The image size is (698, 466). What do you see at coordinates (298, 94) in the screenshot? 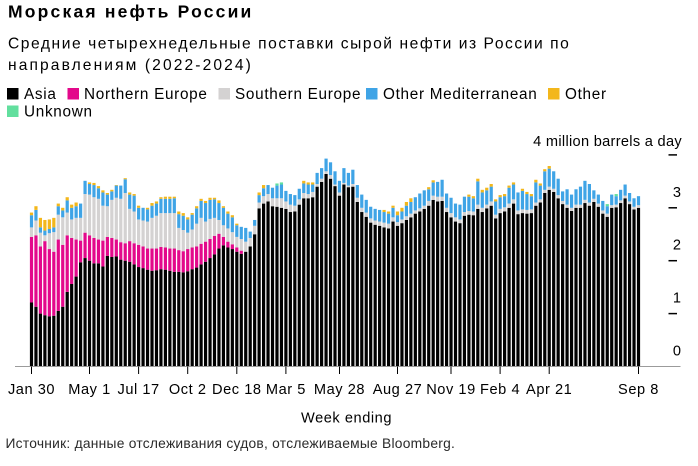
I see `svg-text: Southern Europe` at bounding box center [298, 94].